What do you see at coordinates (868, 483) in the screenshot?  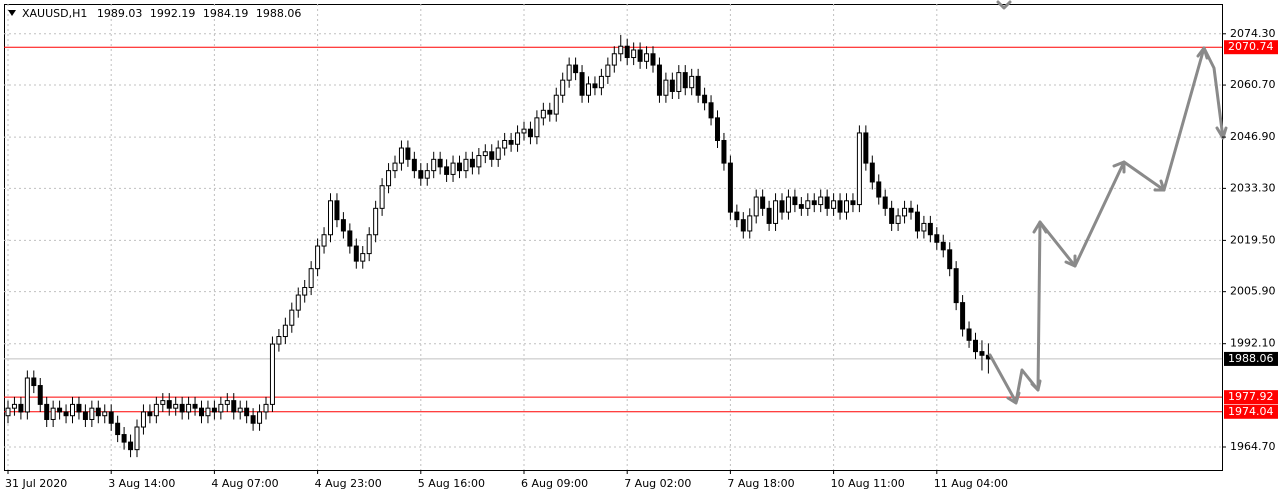 I see `x-tick-label: 10 Aug 11:00` at bounding box center [868, 483].